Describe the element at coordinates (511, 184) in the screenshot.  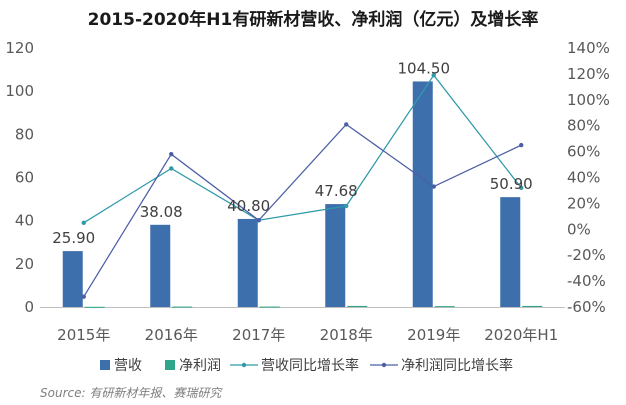
I see `revenue-data-label: 50.90` at that location.